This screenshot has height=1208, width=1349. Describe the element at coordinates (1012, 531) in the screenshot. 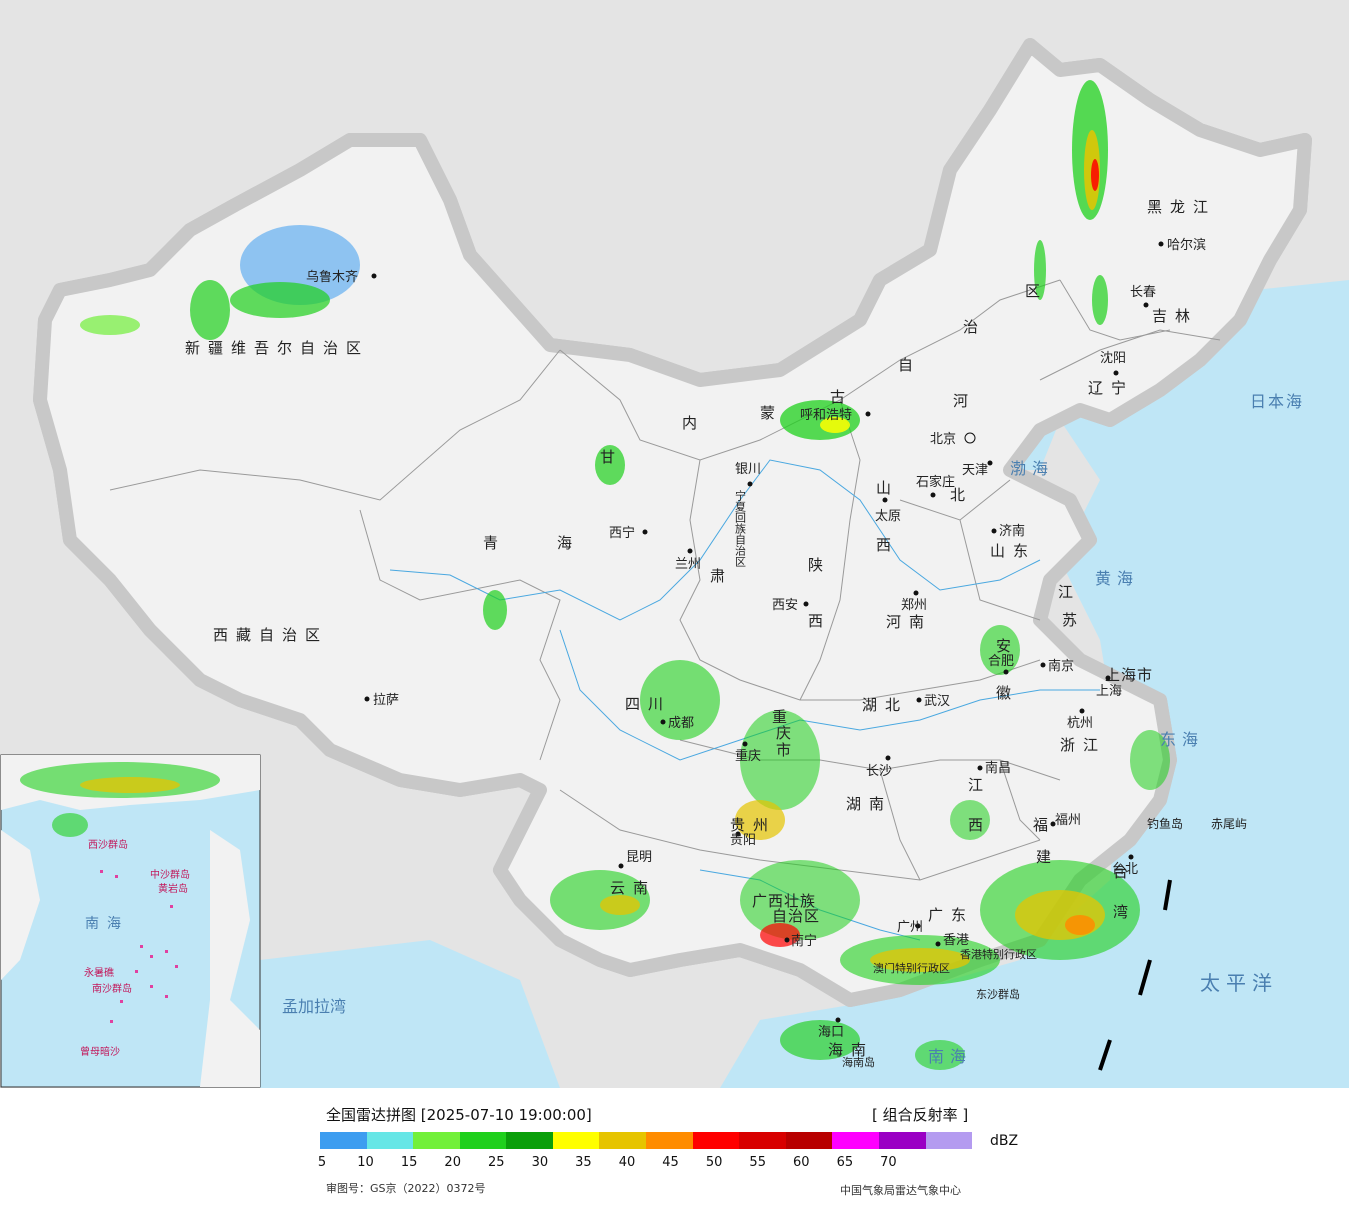

I see `city-jinan: 济南` at that location.